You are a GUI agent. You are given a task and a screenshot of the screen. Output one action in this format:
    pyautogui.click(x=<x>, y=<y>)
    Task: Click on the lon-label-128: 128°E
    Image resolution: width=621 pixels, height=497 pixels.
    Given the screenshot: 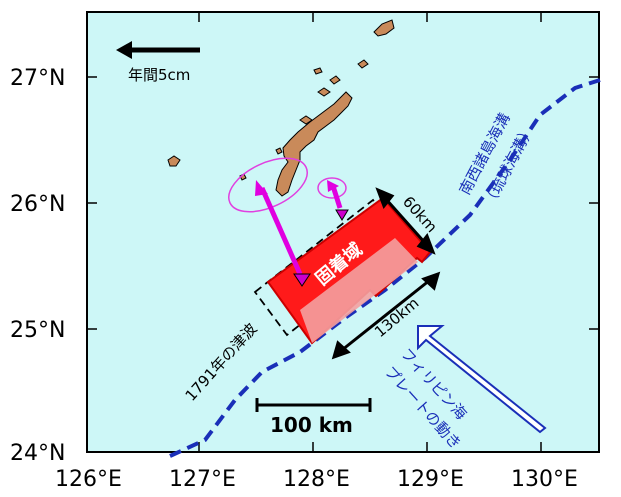 What is the action you would take?
    pyautogui.click(x=316, y=479)
    